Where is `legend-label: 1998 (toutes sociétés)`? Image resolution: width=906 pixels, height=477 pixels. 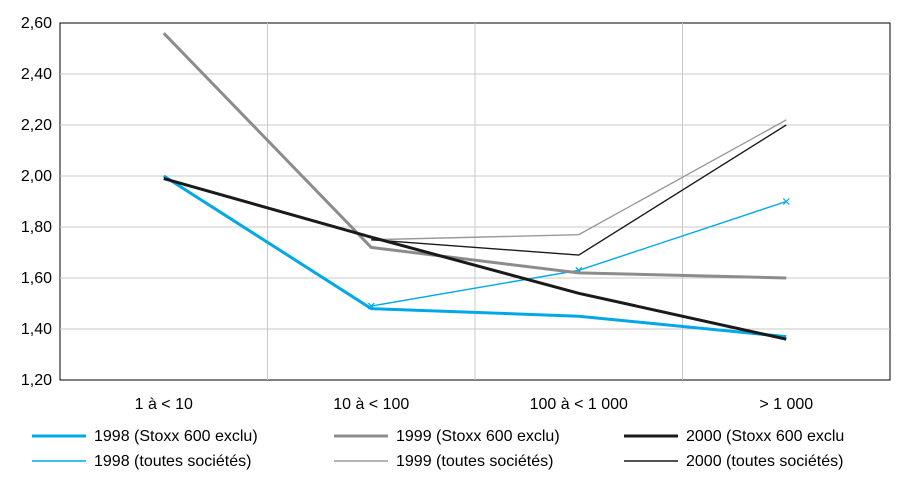 legend-label: 1998 (toutes sociétés) is located at coordinates (172, 461).